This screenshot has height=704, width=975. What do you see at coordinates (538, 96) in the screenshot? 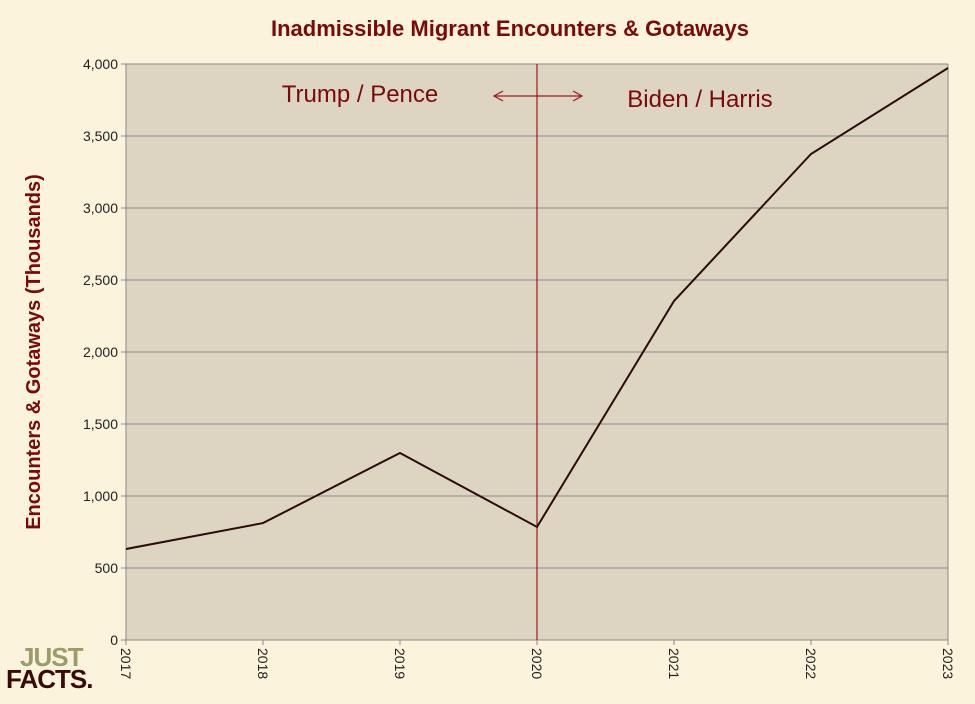
I see `double-arrow-icon` at bounding box center [538, 96].